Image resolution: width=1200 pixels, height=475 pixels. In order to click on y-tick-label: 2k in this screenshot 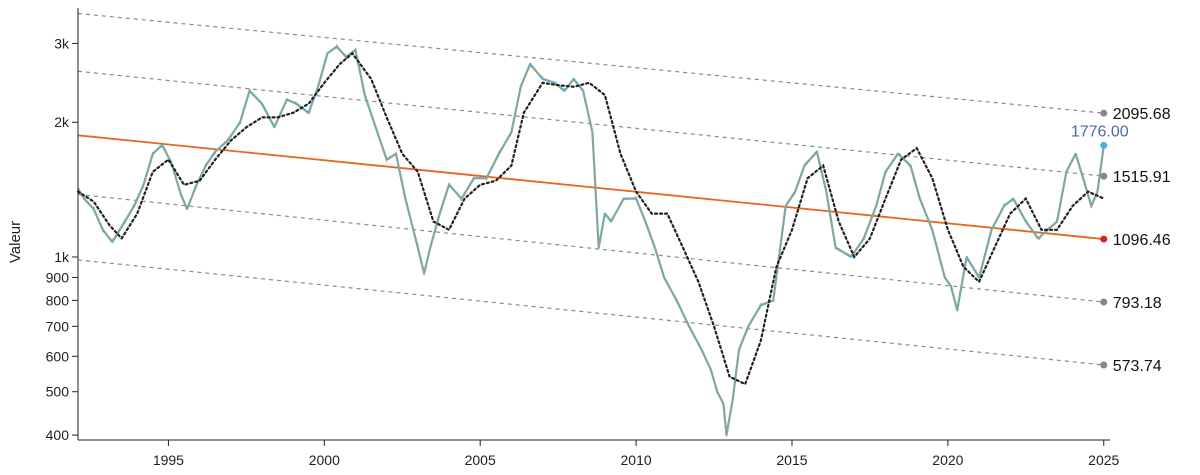, I will do `click(62, 122)`.